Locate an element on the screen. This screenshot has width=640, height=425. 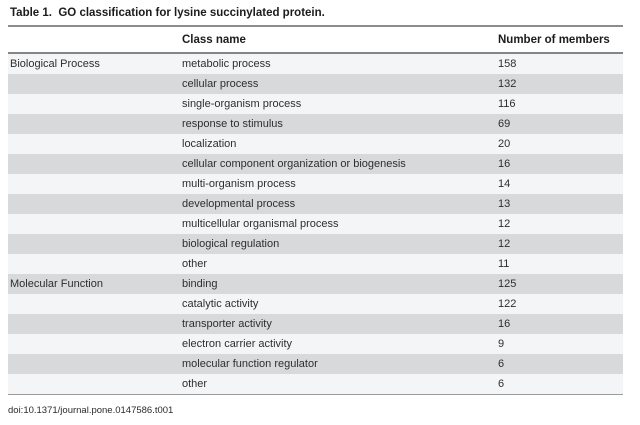
class-name-cell: multicellular organismal process is located at coordinates (260, 224).